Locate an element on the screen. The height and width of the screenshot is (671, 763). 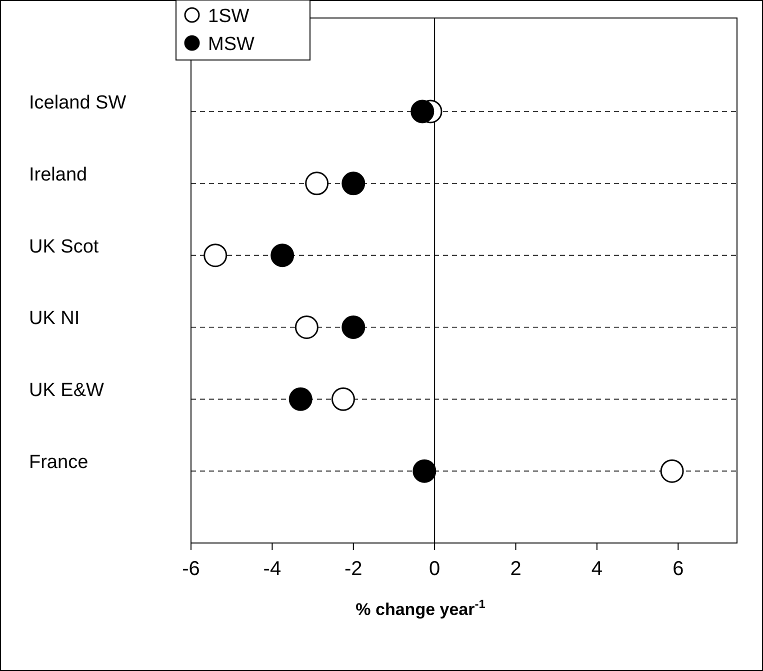
x-tick-label: -2 is located at coordinates (353, 569).